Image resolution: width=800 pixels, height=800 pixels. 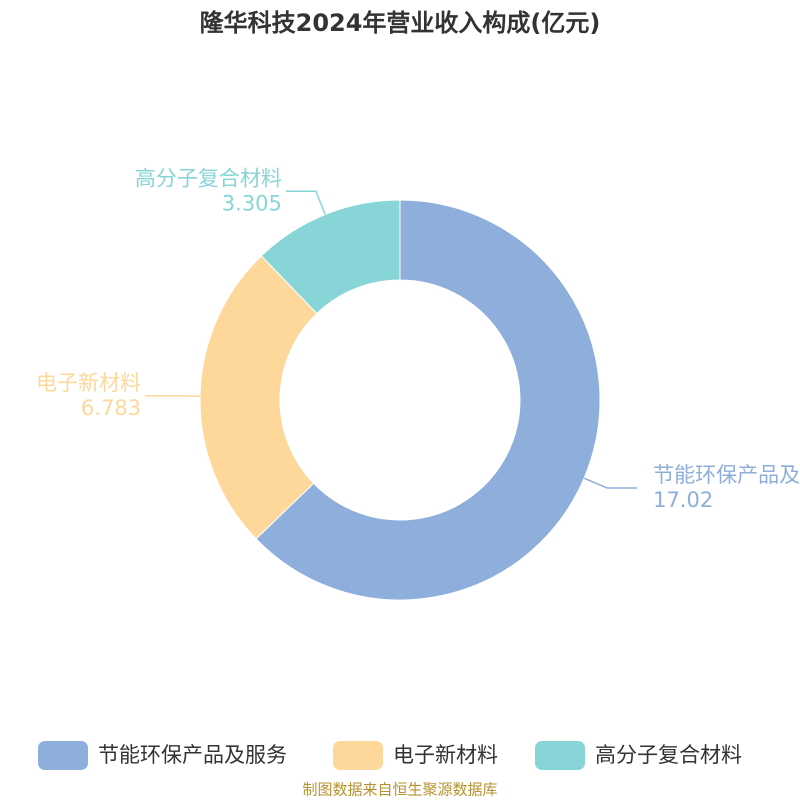 What do you see at coordinates (400, 23) in the screenshot?
I see `chart-title: 隆华科技2024年营业收入构成(亿元)` at bounding box center [400, 23].